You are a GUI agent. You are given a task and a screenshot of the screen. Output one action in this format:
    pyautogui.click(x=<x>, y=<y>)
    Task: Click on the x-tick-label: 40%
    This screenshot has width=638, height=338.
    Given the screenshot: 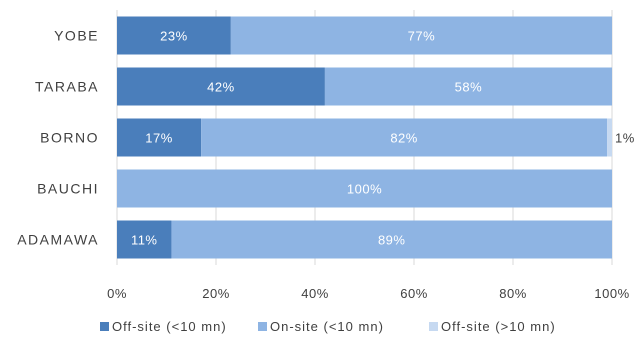 What is the action you would take?
    pyautogui.click(x=315, y=293)
    